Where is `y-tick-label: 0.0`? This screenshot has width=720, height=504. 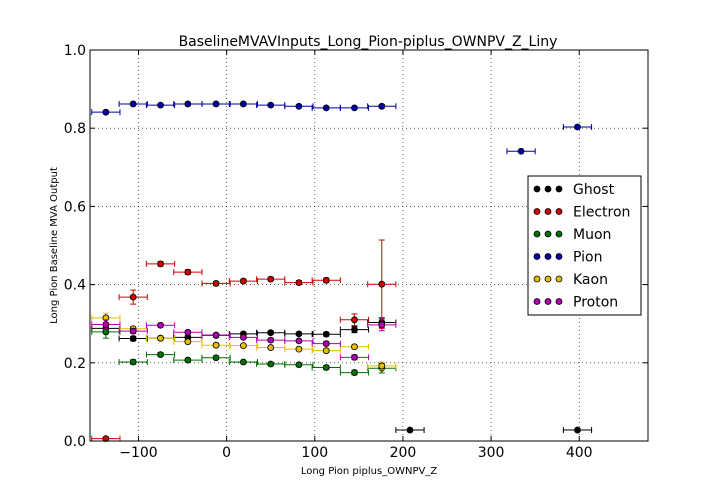 y-tick-label: 0.0 is located at coordinates (75, 442).